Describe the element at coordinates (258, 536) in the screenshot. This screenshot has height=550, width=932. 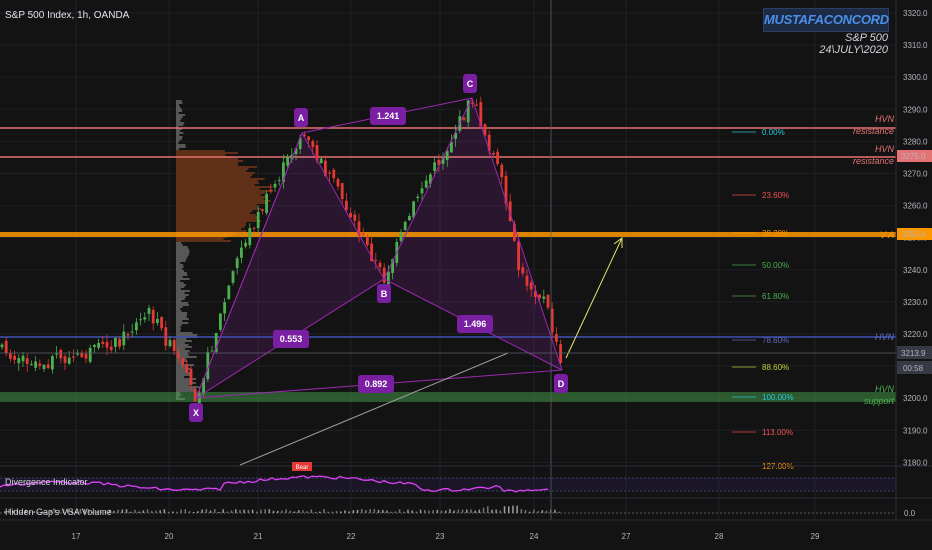
I see `time-tick-label: 21` at that location.